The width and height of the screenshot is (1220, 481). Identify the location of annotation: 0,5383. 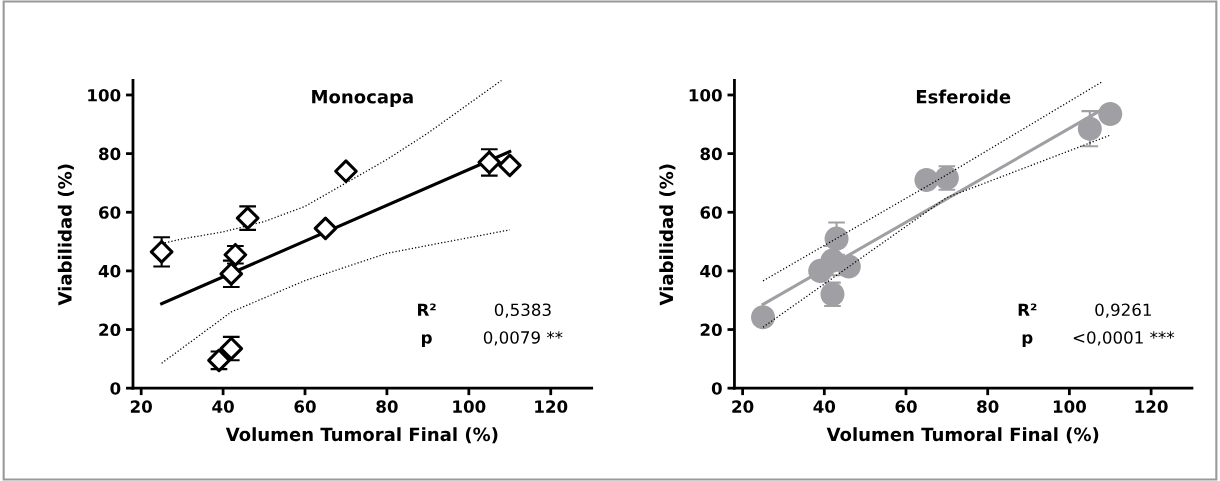
(522, 310).